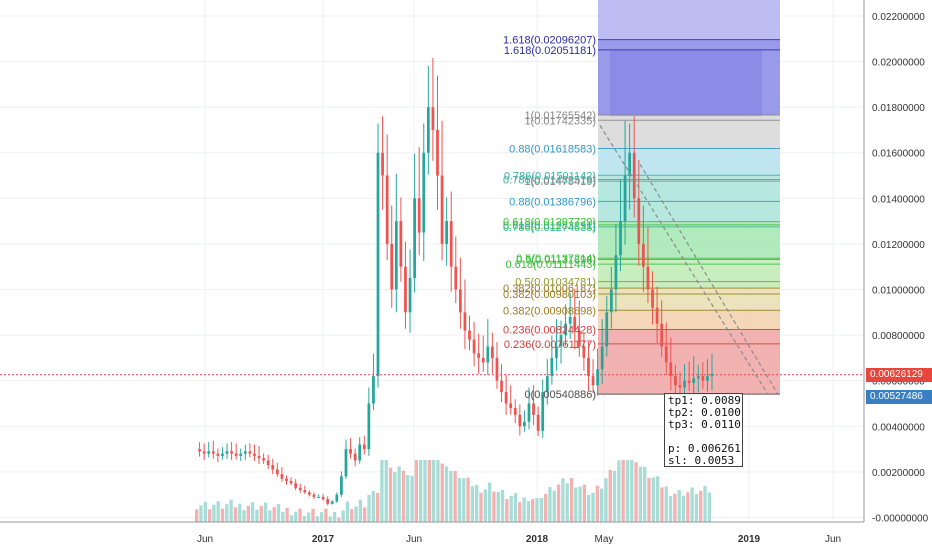 Image resolution: width=932 pixels, height=550 pixels. Describe the element at coordinates (686, 83) in the screenshot. I see `fib-zone-inner` at that location.